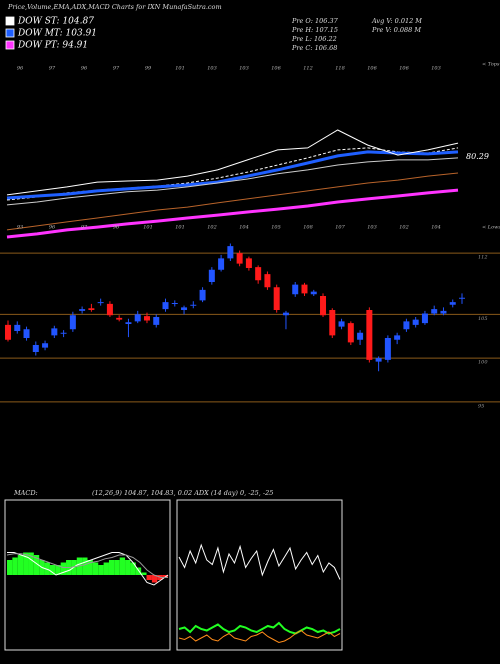 The width and height of the screenshot is (500, 664). Describe the element at coordinates (244, 228) in the screenshot. I see `low-label: 104` at that location.